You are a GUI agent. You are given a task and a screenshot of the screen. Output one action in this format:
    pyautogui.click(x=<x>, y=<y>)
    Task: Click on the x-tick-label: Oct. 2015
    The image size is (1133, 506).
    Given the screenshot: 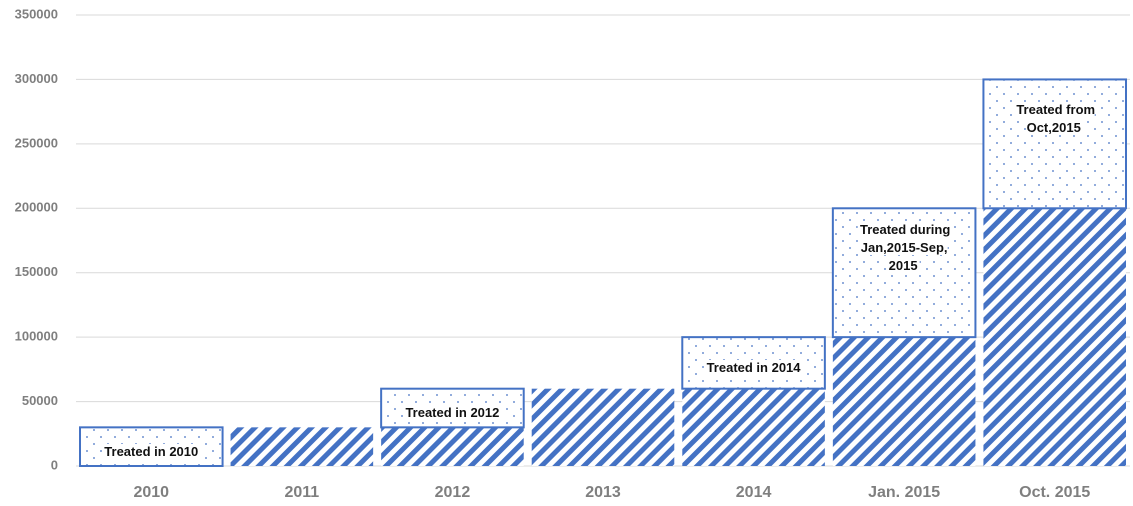 What is the action you would take?
    pyautogui.click(x=1054, y=492)
    